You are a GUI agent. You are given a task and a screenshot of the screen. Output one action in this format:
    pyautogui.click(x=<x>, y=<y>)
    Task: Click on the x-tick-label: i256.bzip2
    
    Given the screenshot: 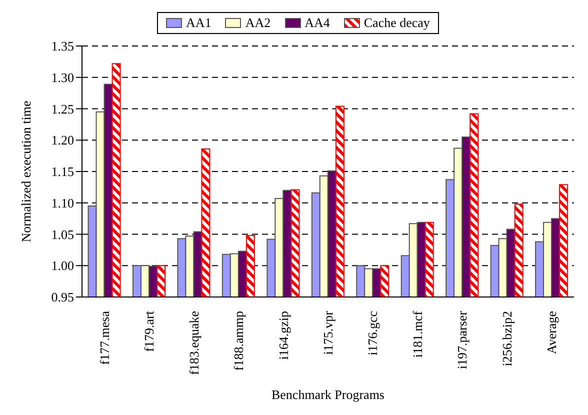 What is the action you would take?
    pyautogui.click(x=506, y=338)
    